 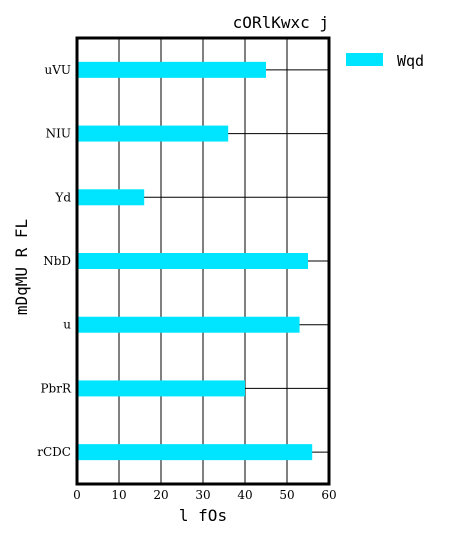 What do you see at coordinates (57, 261) in the screenshot?
I see `y-tick-label: NbD` at bounding box center [57, 261].